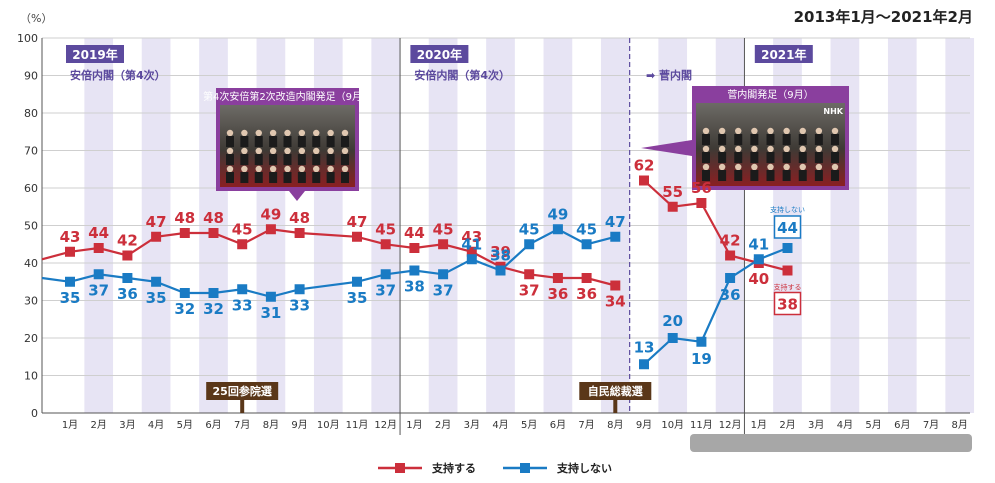 This screenshot has width=995, height=483. What do you see at coordinates (644, 347) in the screenshot?
I see `data-label: 13` at bounding box center [644, 347].